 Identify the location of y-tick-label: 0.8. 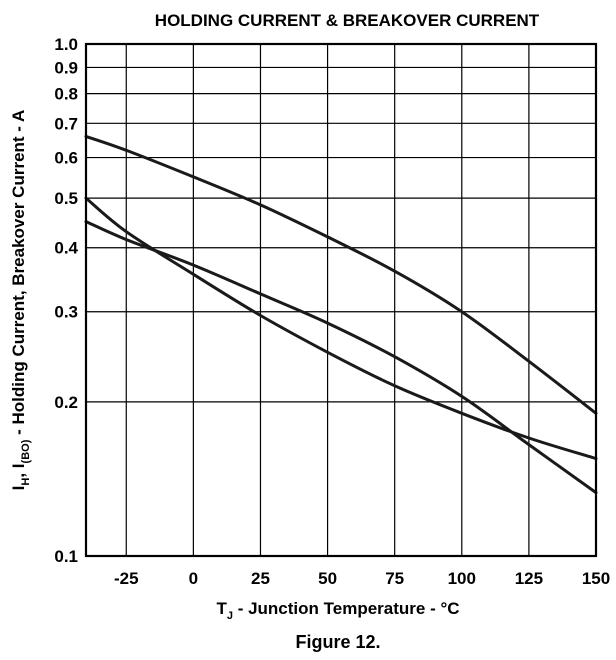
(66, 94).